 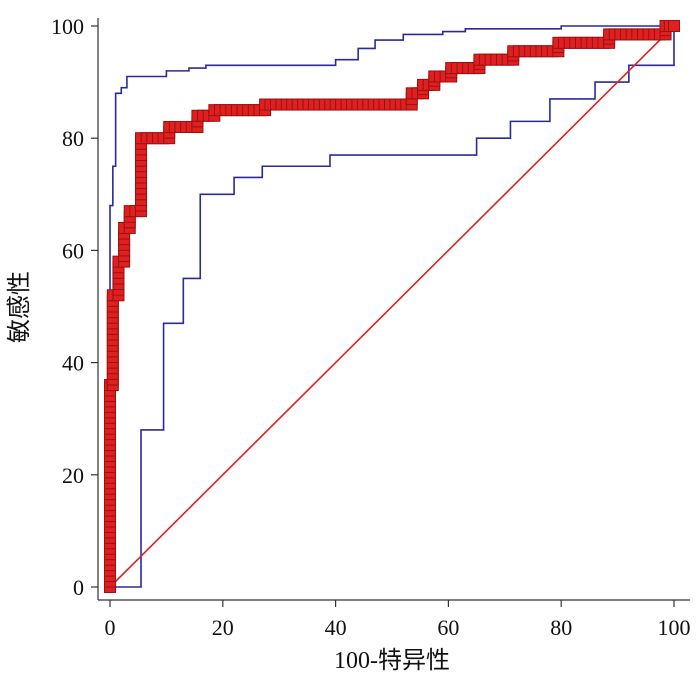 What do you see at coordinates (73, 250) in the screenshot?
I see `y-tick-label: 60` at bounding box center [73, 250].